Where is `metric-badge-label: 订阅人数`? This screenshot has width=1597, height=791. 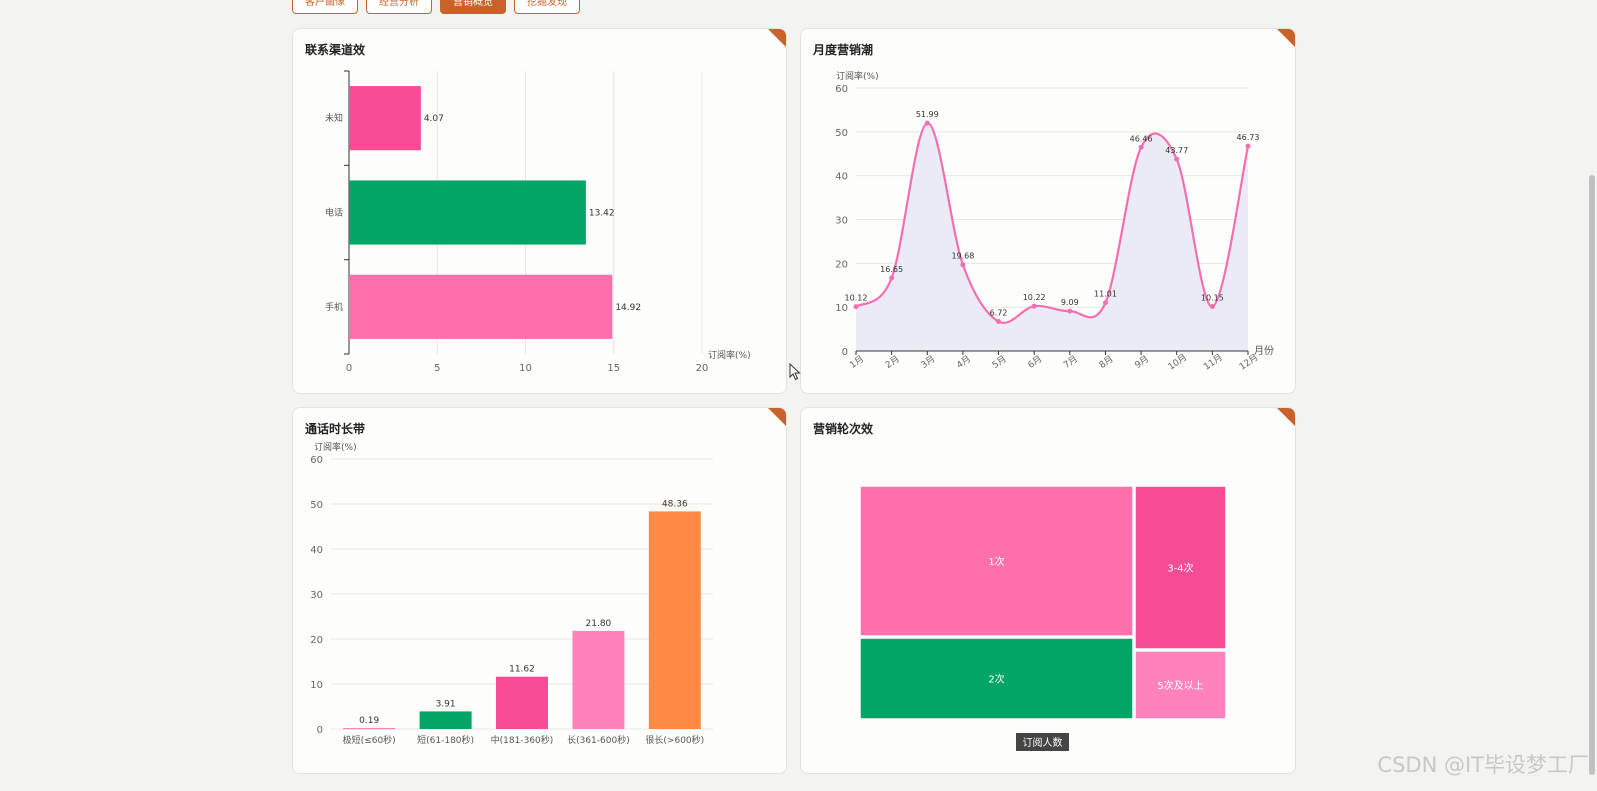
metric-badge-label: 订阅人数 is located at coordinates (1043, 742).